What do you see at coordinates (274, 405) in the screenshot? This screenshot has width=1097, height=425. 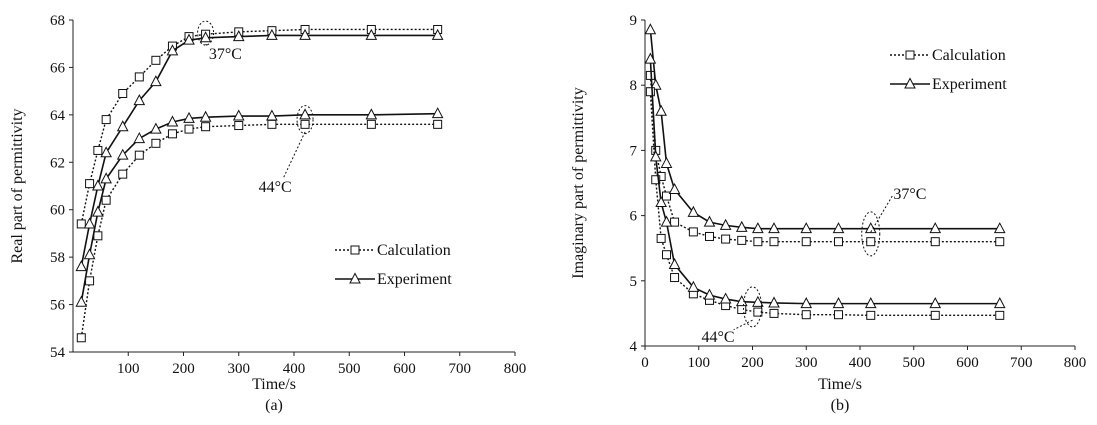 I see `panel-label: (a)` at bounding box center [274, 405].